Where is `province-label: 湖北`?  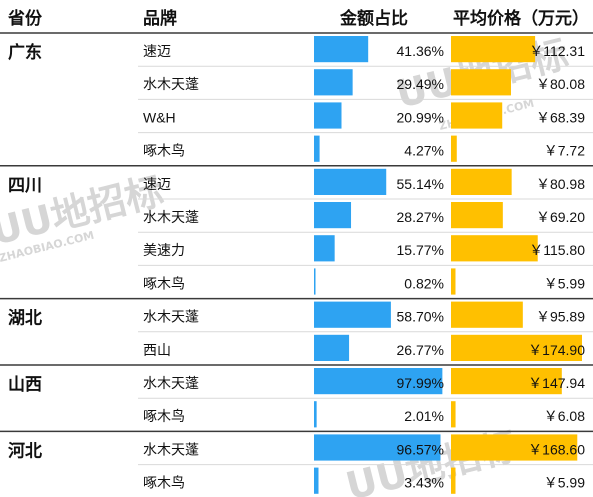 province-label: 湖北 is located at coordinates (25, 318).